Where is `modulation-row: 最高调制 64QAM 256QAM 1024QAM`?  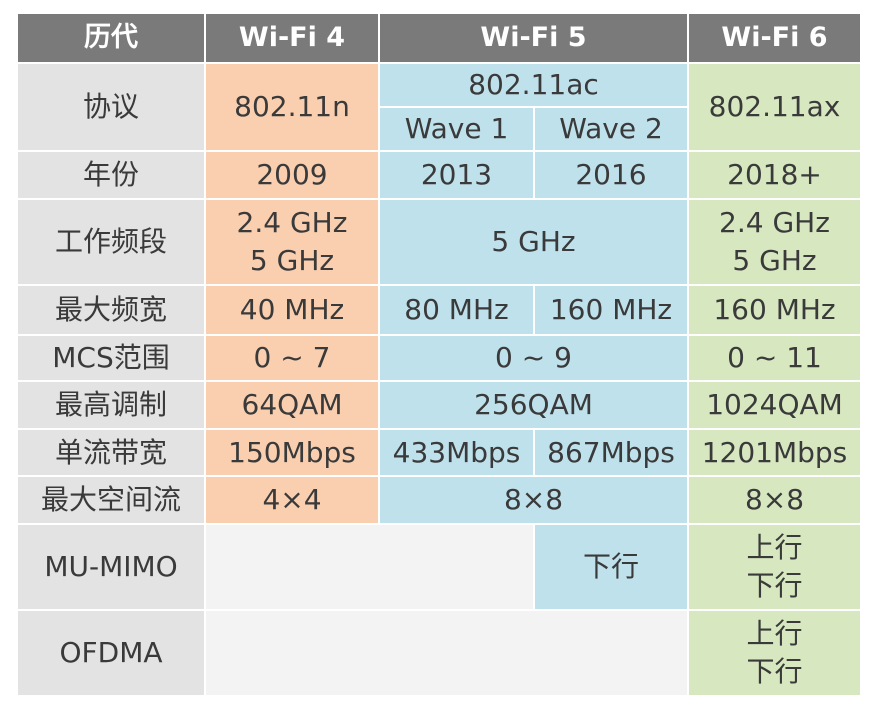 modulation-row: 最高调制 64QAM 256QAM 1024QAM is located at coordinates (439, 405).